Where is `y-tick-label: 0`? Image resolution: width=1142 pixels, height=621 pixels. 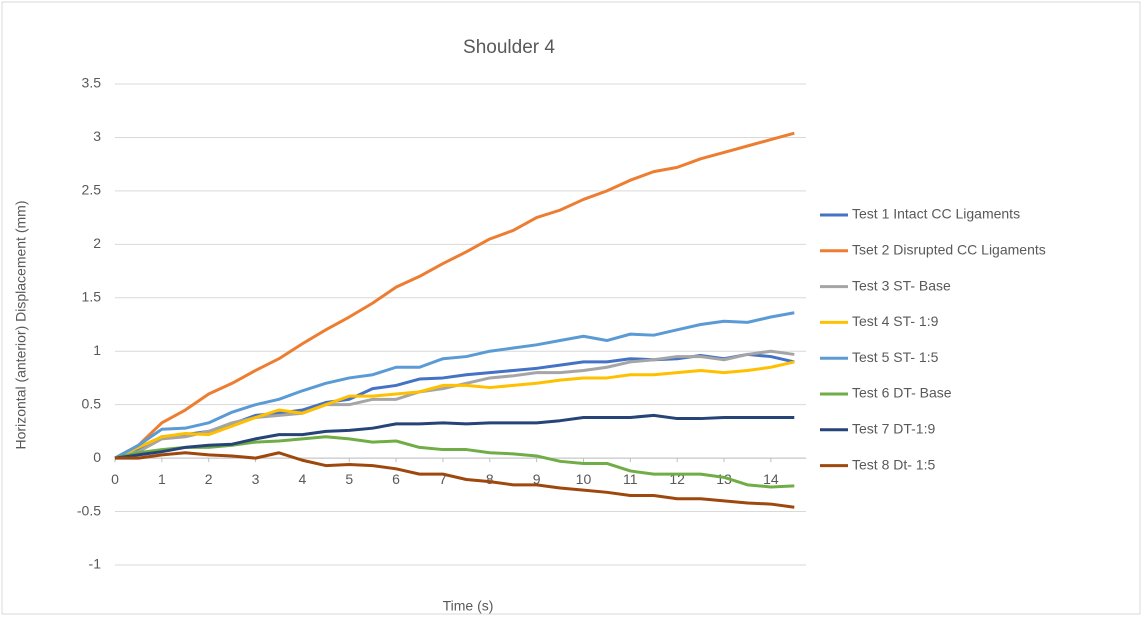 y-tick-label: 0 is located at coordinates (97, 457).